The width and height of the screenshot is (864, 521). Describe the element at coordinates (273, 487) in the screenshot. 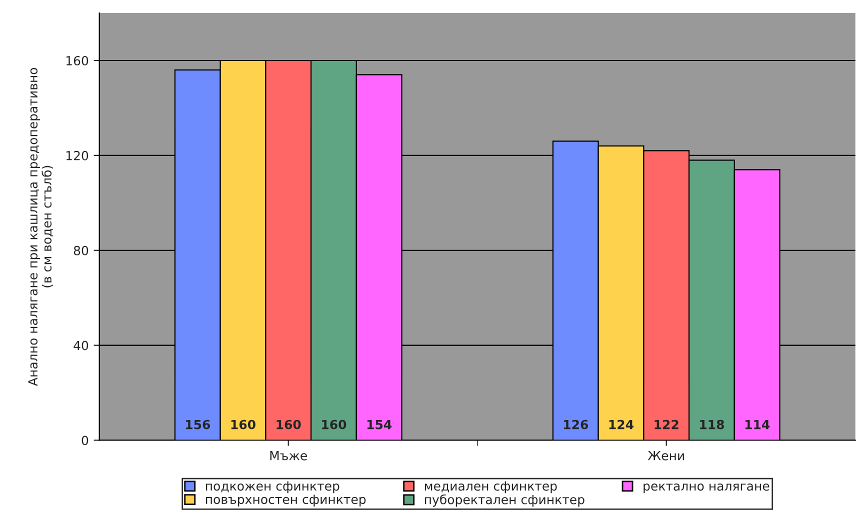

I see `legend-label: подкожен сфинктер` at that location.